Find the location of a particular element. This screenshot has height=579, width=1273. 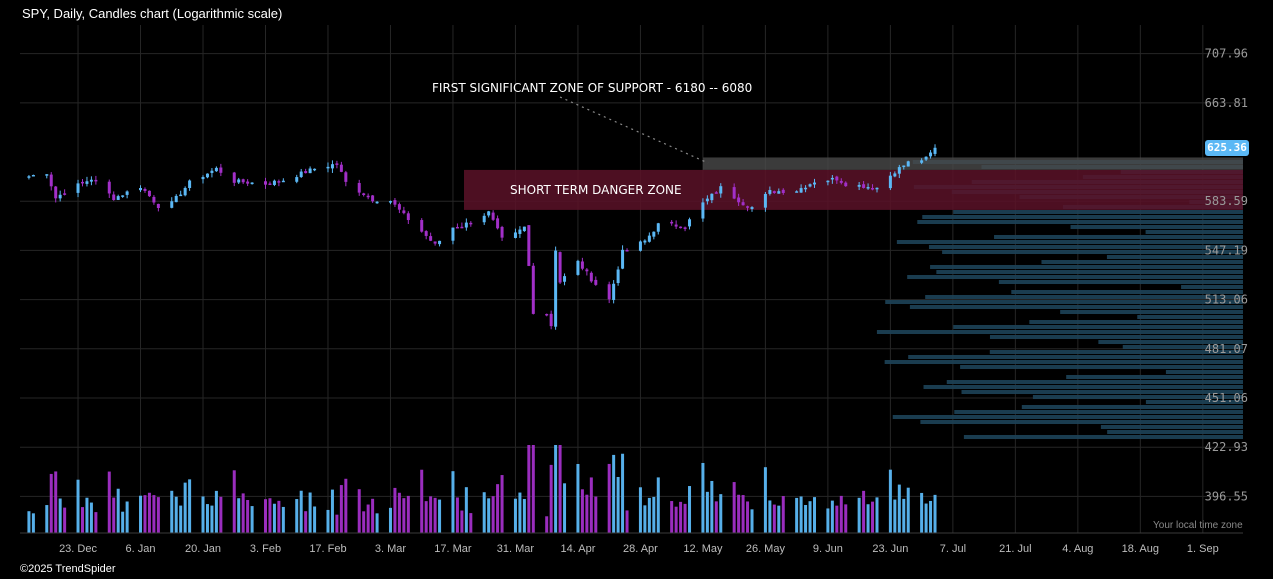

x-tick-label: 28. Apr is located at coordinates (640, 549).